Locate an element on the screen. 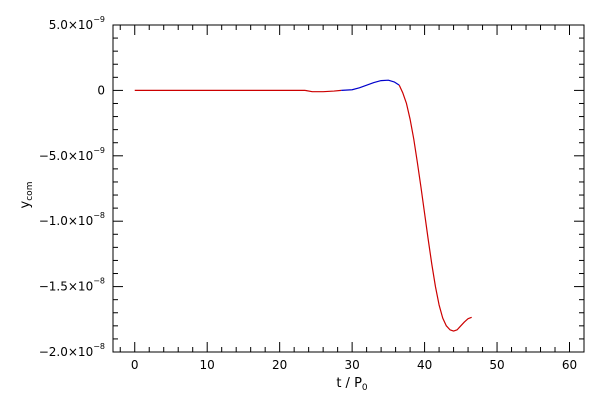 The image size is (600, 400). y-axis-title-subscript: com is located at coordinates (30, 191).